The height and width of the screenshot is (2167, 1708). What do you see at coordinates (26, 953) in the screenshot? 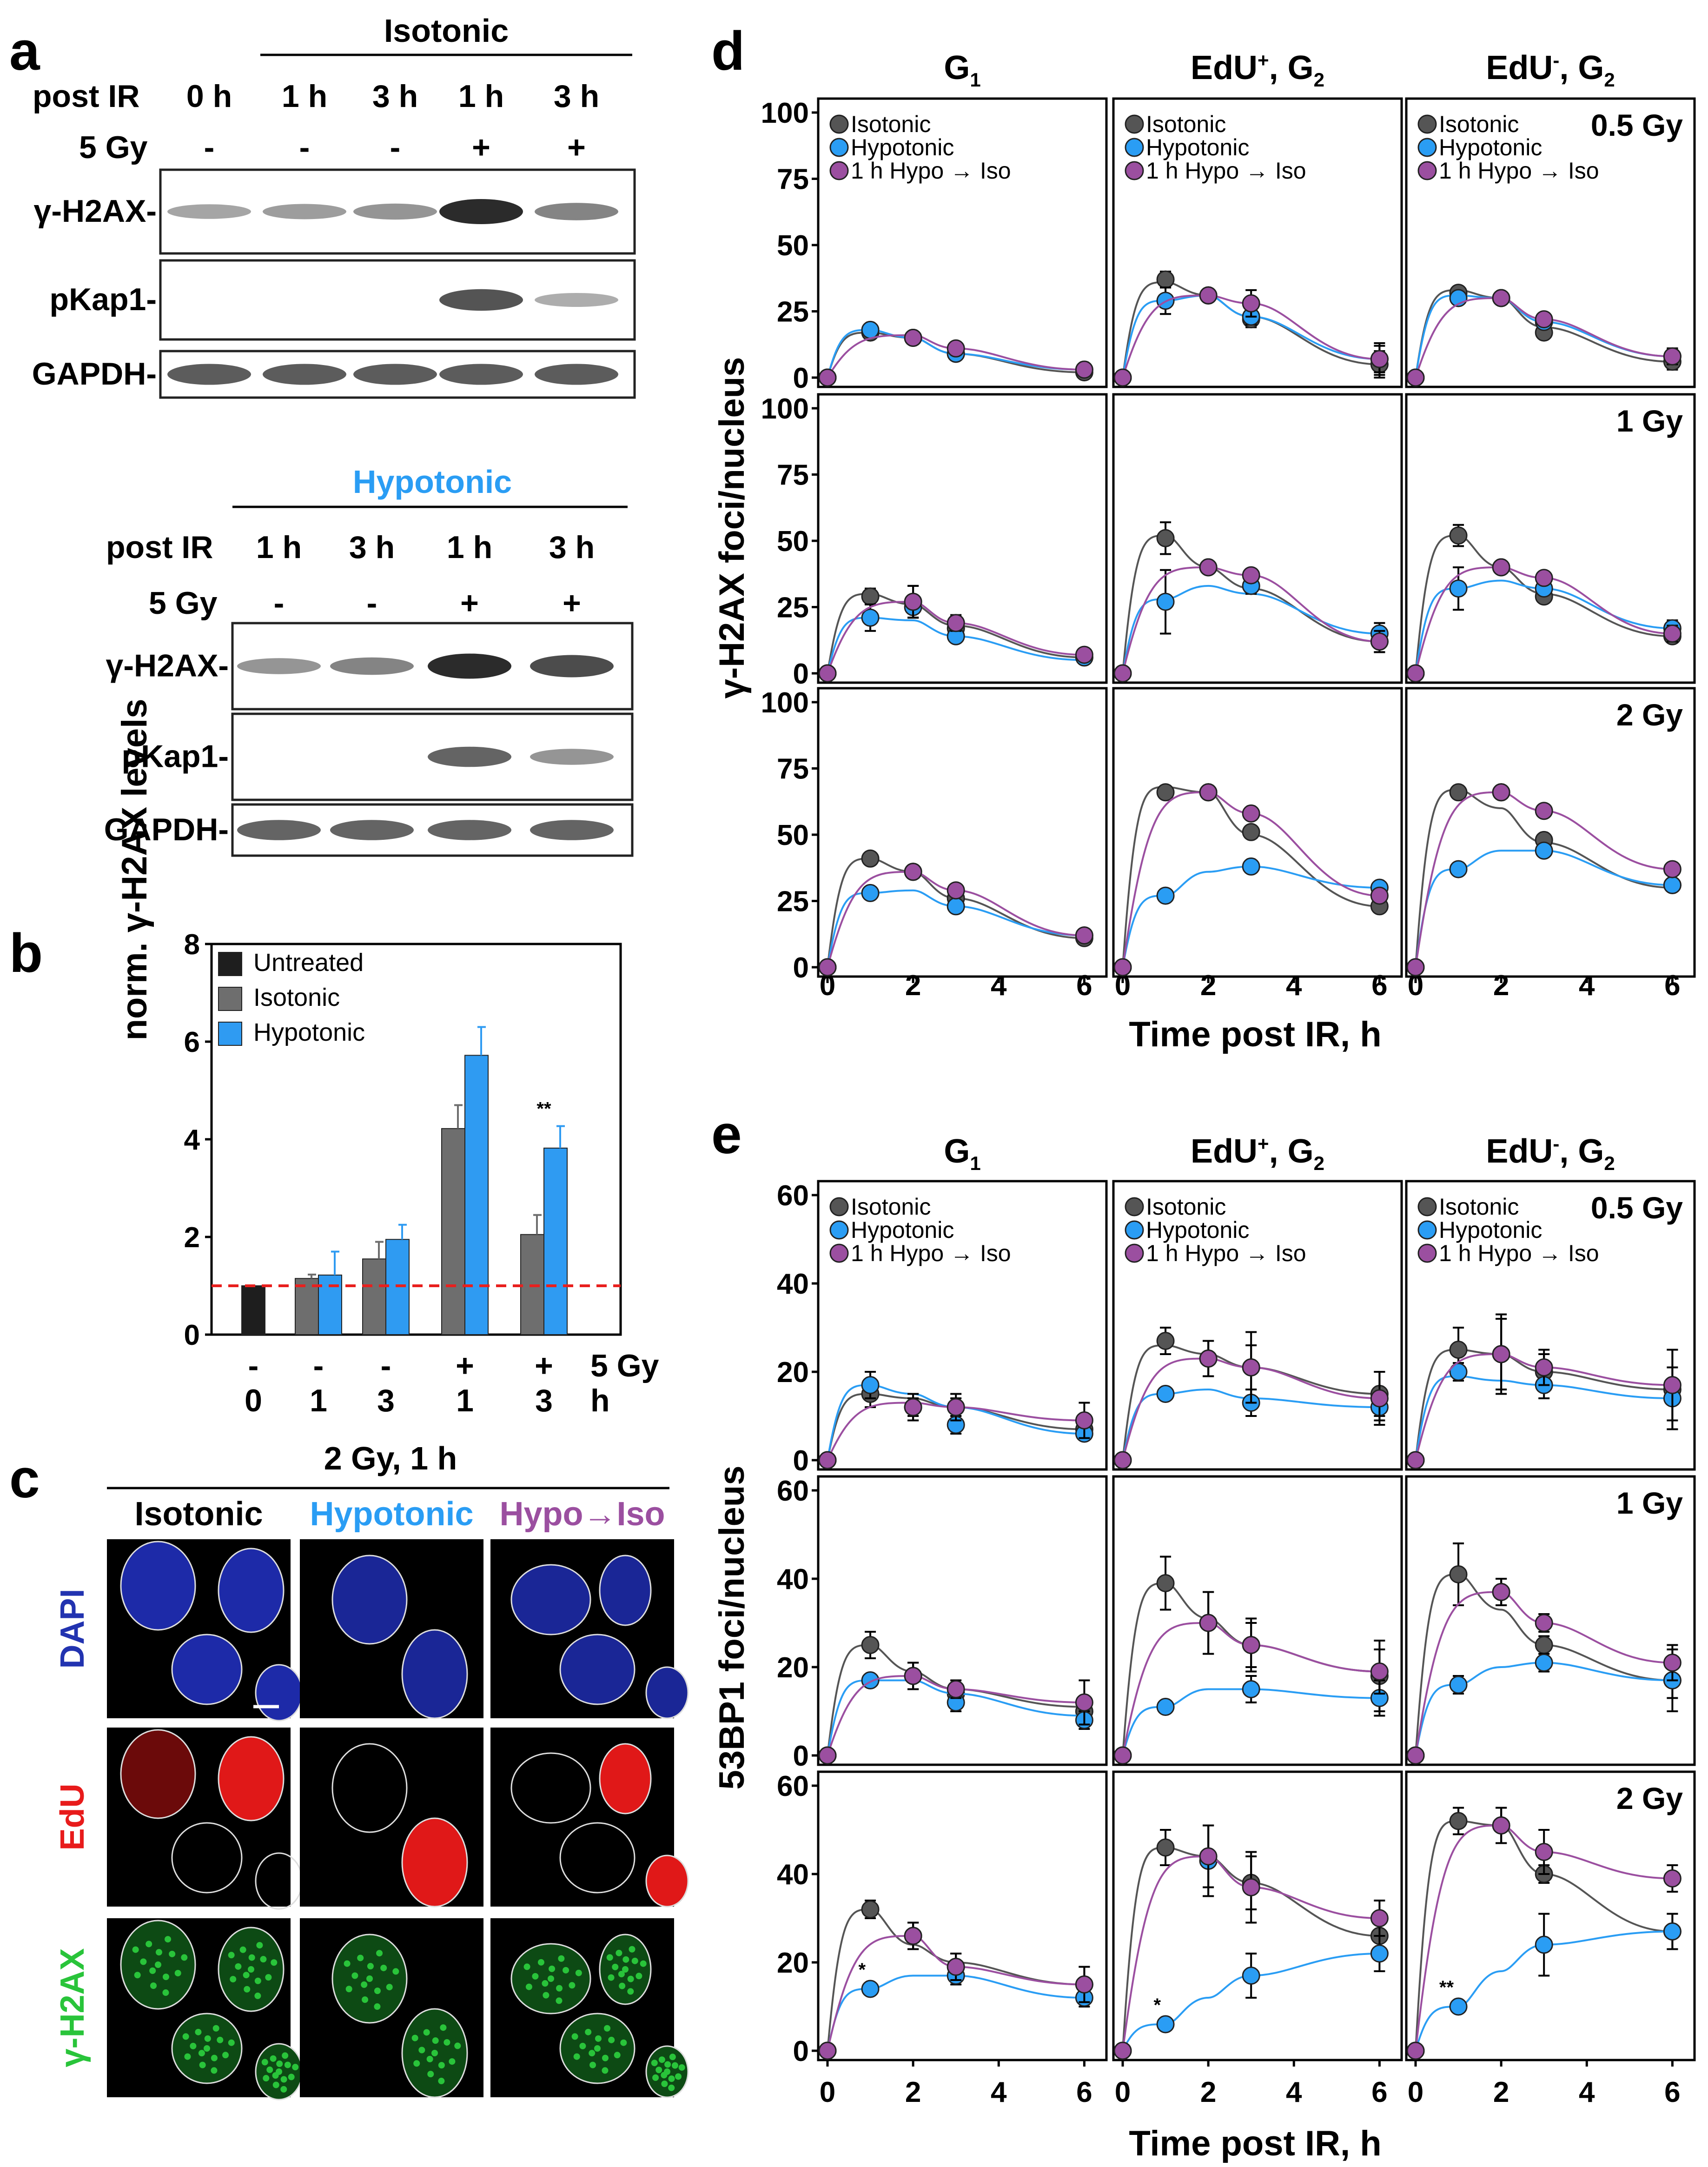
I see `panel-letter-b: b` at bounding box center [26, 953].